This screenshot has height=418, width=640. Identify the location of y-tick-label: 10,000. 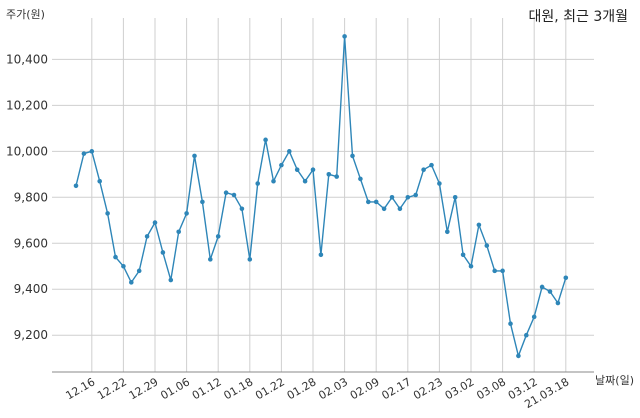
(27, 151).